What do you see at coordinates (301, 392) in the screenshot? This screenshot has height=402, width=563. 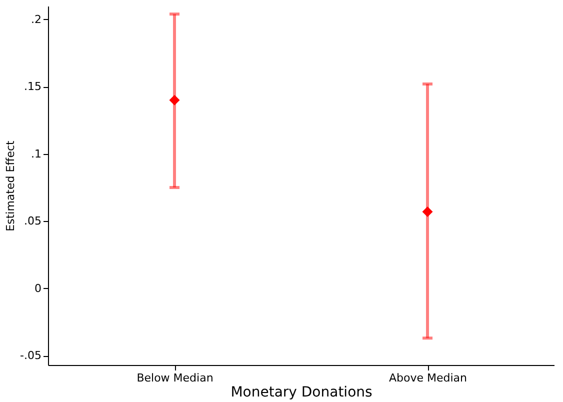 I see `x-axis-title: Monetary Donations` at bounding box center [301, 392].